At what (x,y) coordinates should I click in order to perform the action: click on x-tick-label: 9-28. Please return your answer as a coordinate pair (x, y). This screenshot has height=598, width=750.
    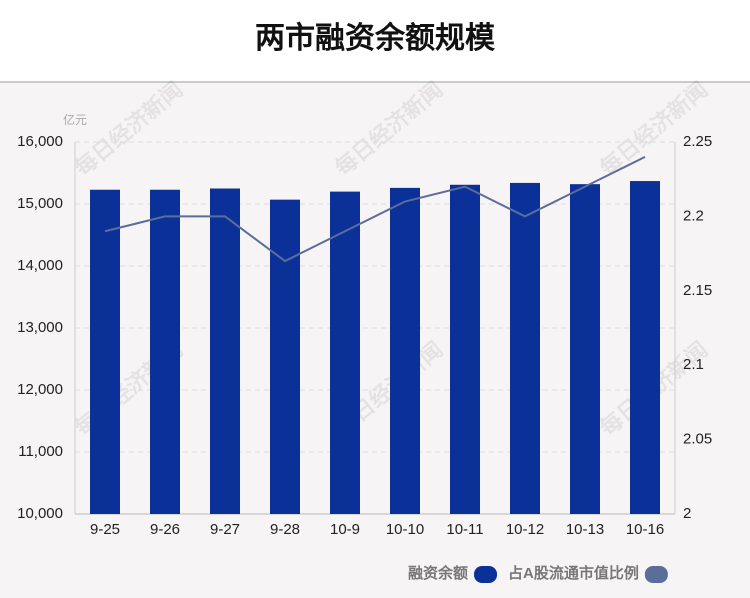
    Looking at the image, I should click on (285, 529).